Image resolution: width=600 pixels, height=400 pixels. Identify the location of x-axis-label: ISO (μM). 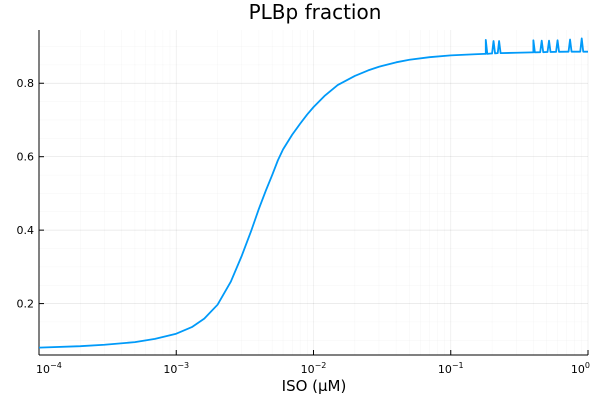
(314, 386).